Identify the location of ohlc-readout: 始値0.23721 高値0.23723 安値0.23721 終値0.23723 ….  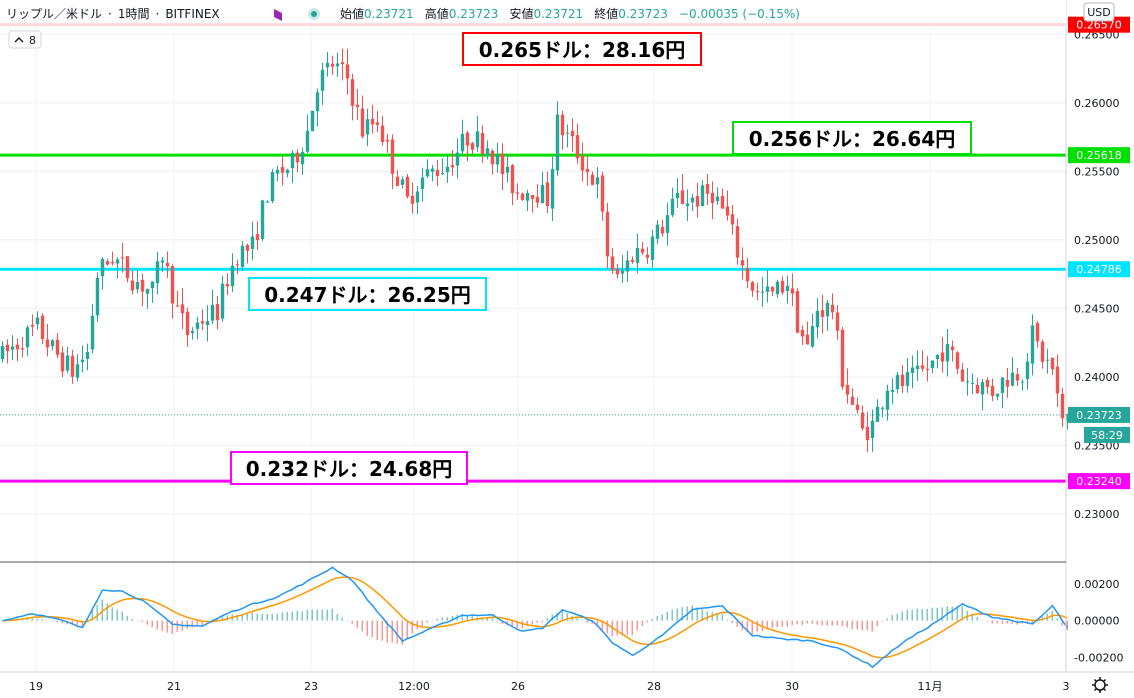
(570, 12).